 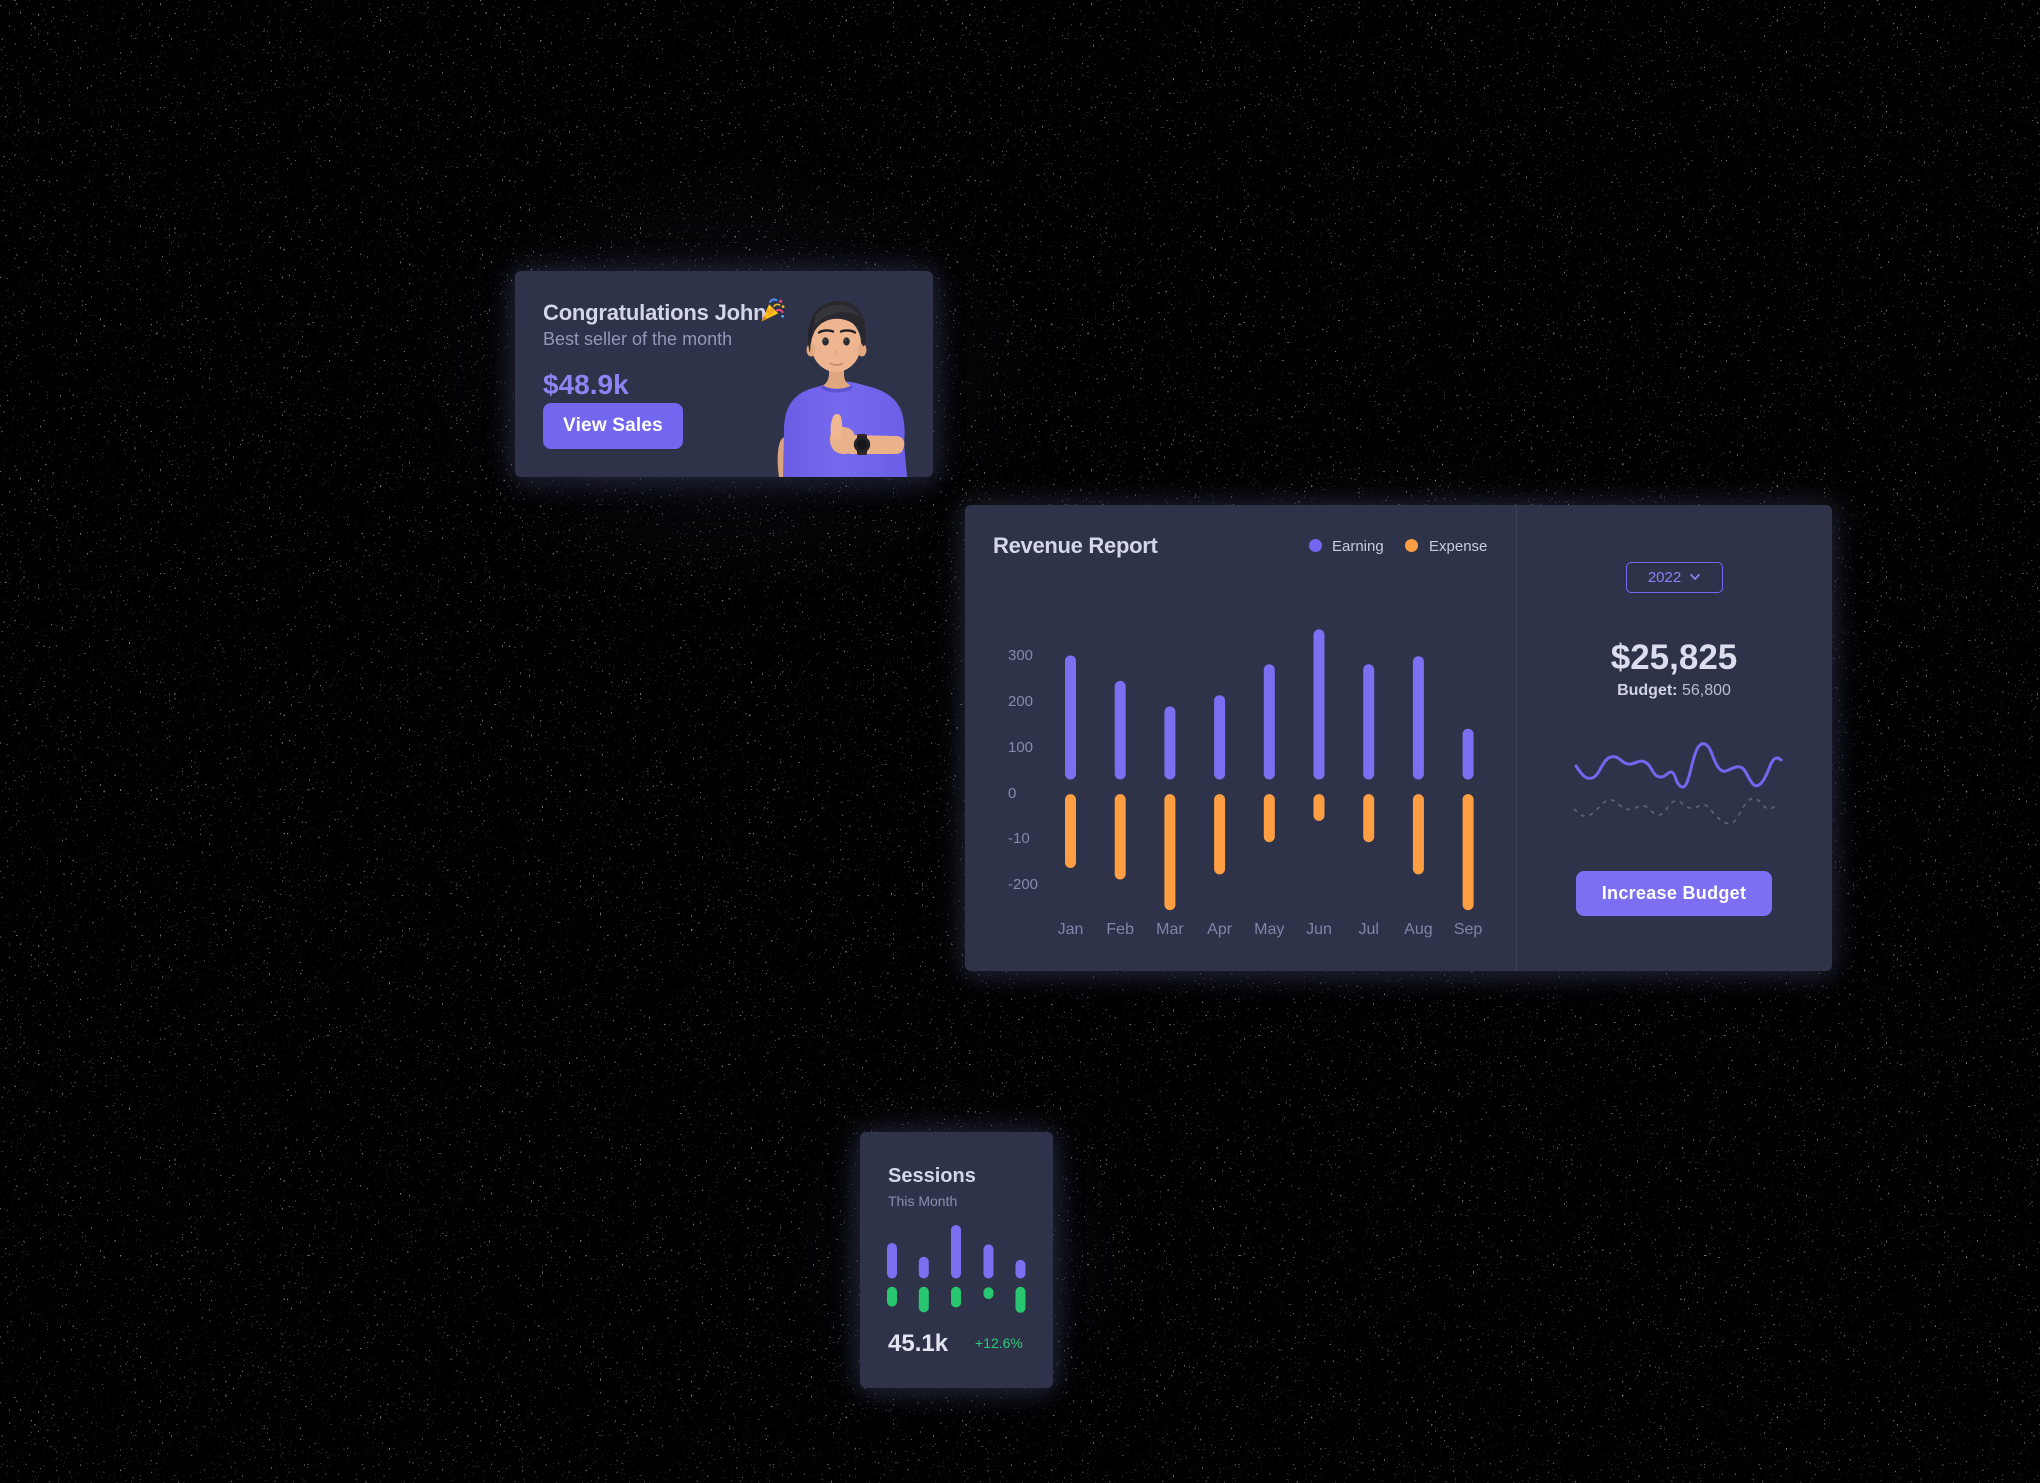 I want to click on svg-text: Mar, so click(x=1170, y=929).